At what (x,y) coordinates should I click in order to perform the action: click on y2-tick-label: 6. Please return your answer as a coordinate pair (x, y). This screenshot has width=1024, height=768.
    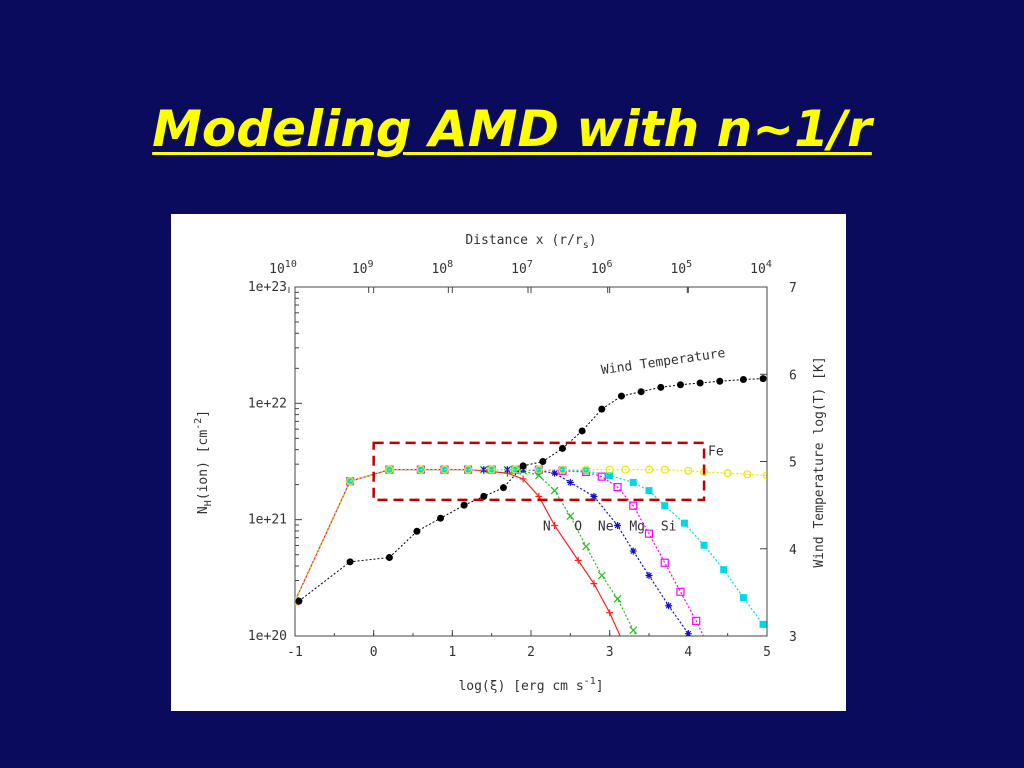
    Looking at the image, I should click on (793, 375).